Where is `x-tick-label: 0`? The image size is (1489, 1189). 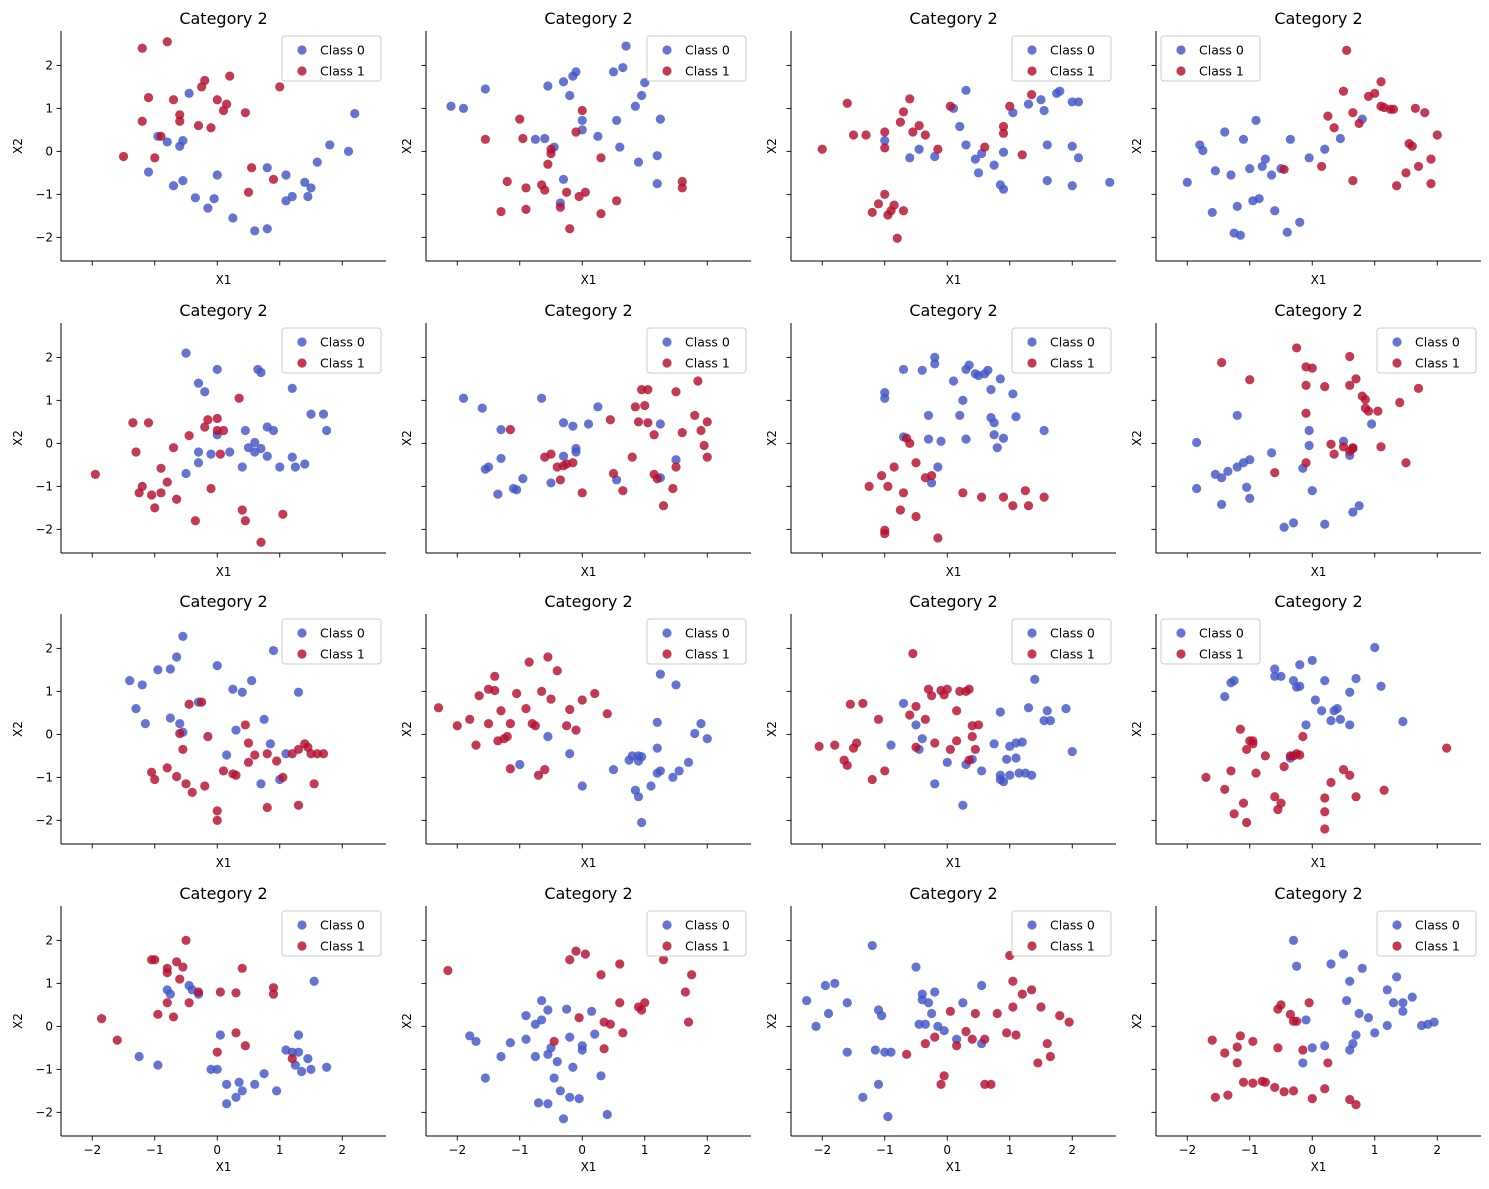 x-tick-label: 0 is located at coordinates (217, 1150).